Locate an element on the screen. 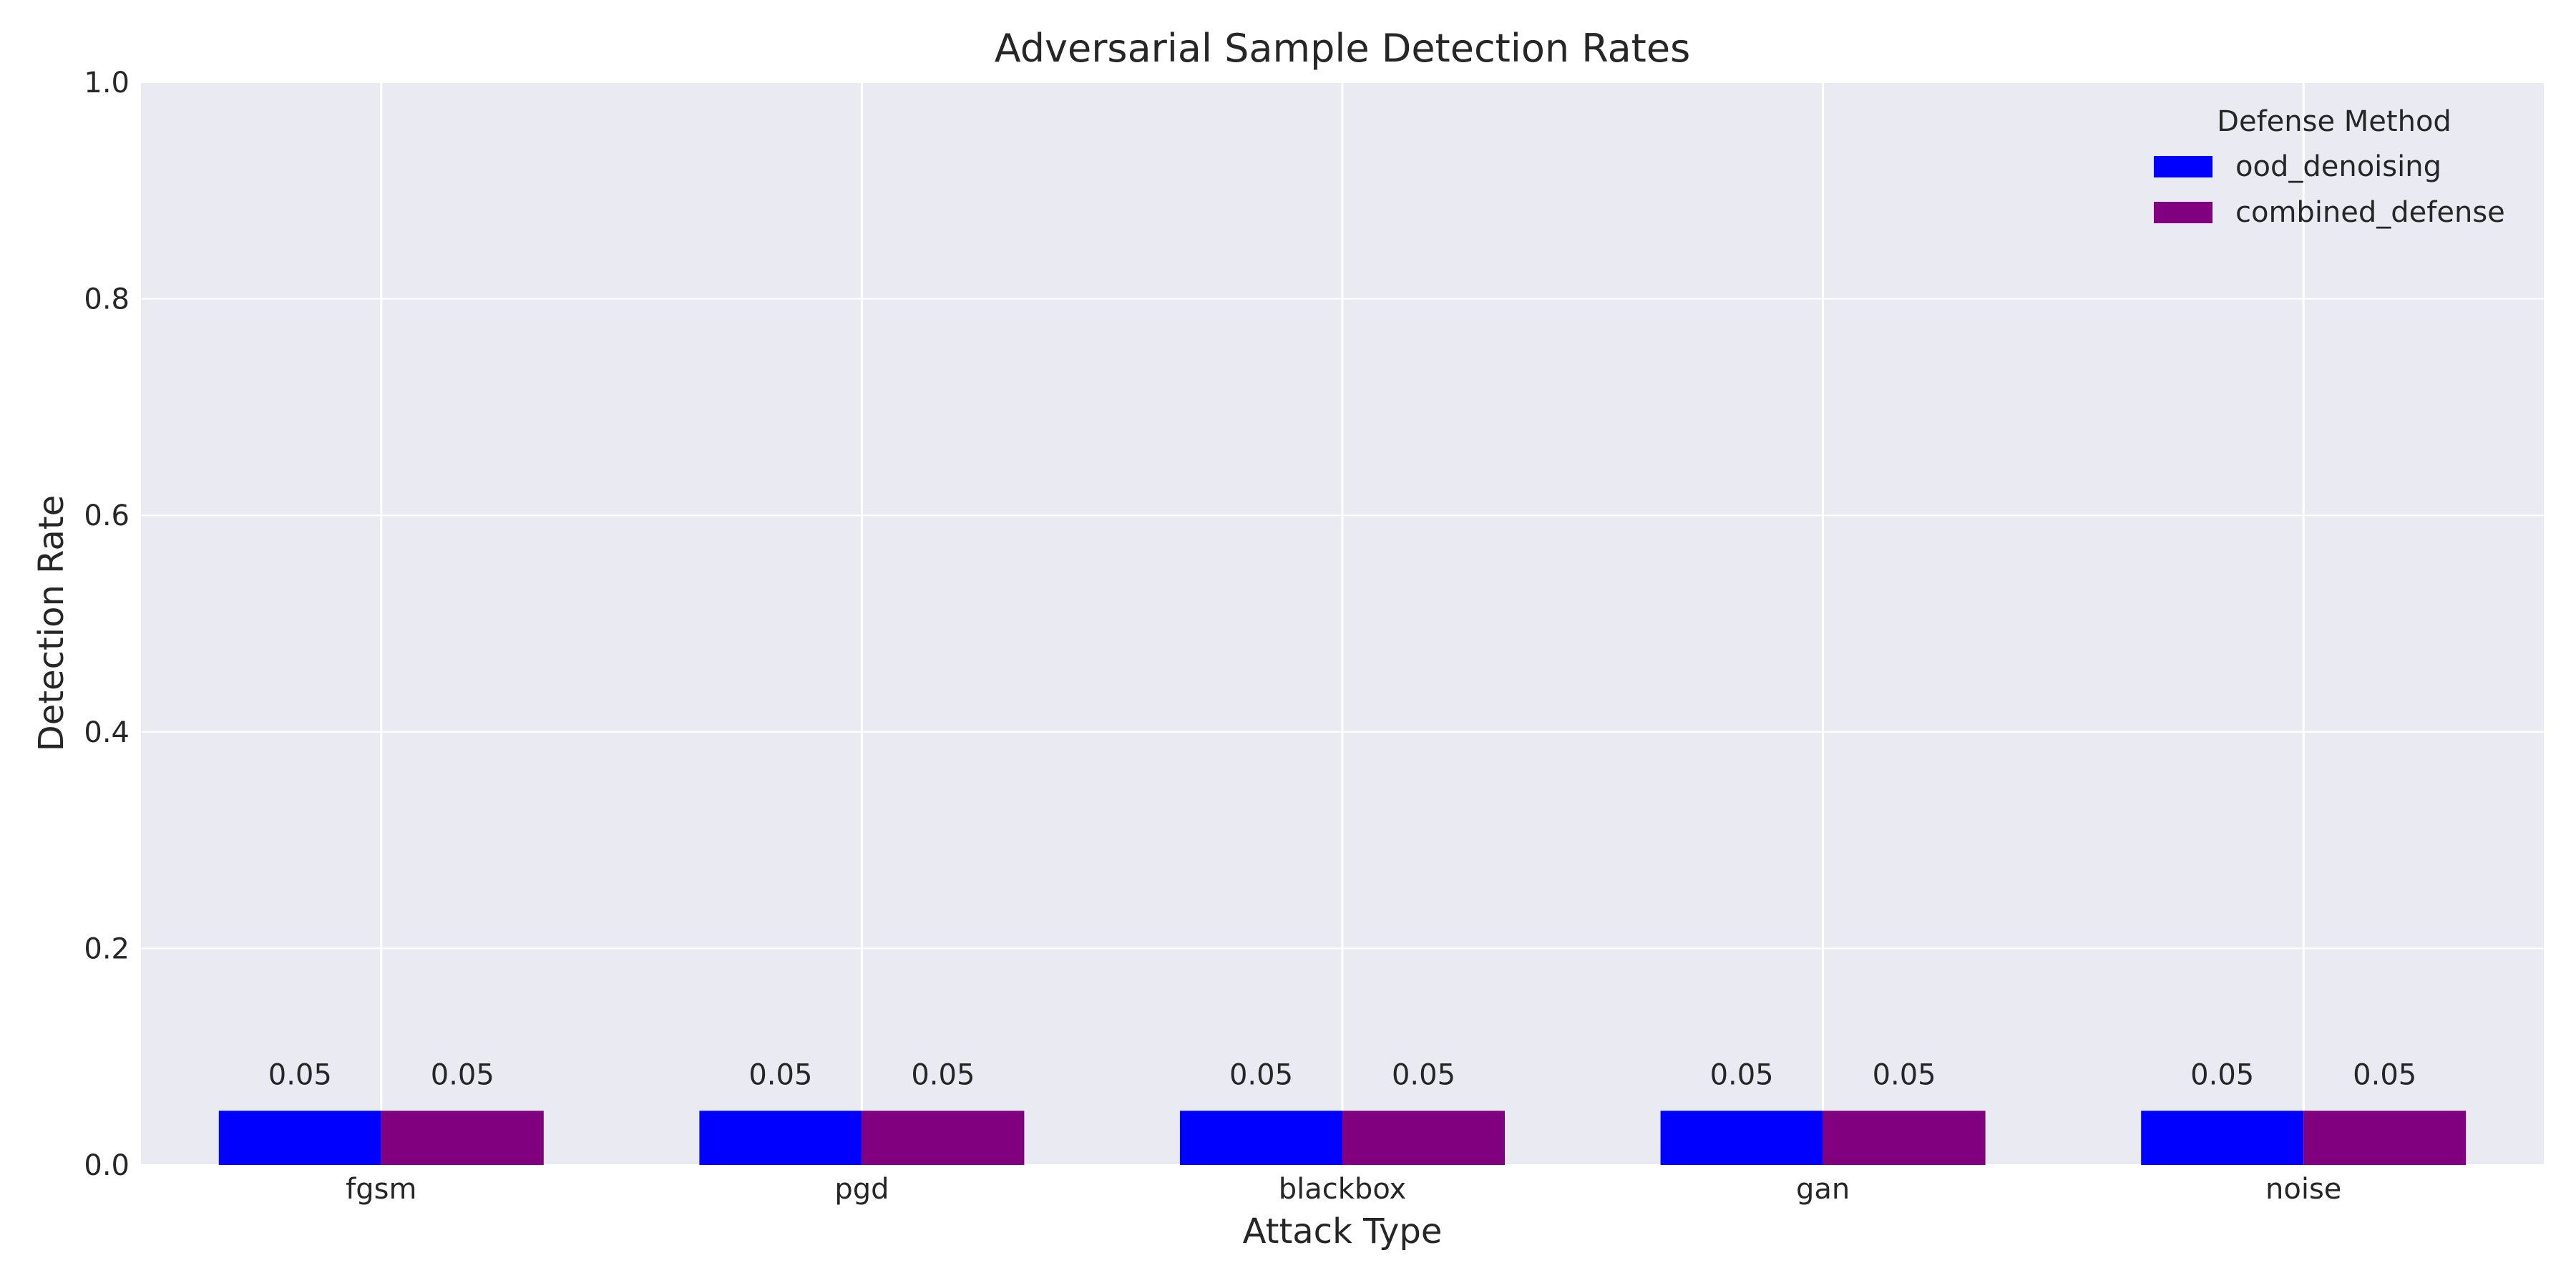 Image resolution: width=2576 pixels, height=1288 pixels. bar-ood_denoising-fgsm is located at coordinates (299, 1138).